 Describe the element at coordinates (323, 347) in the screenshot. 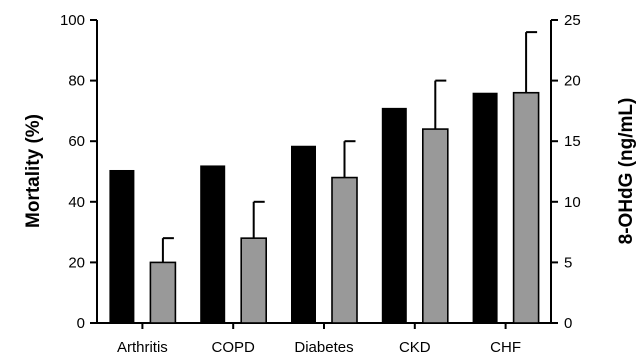

I see `category-label: Diabetes` at that location.